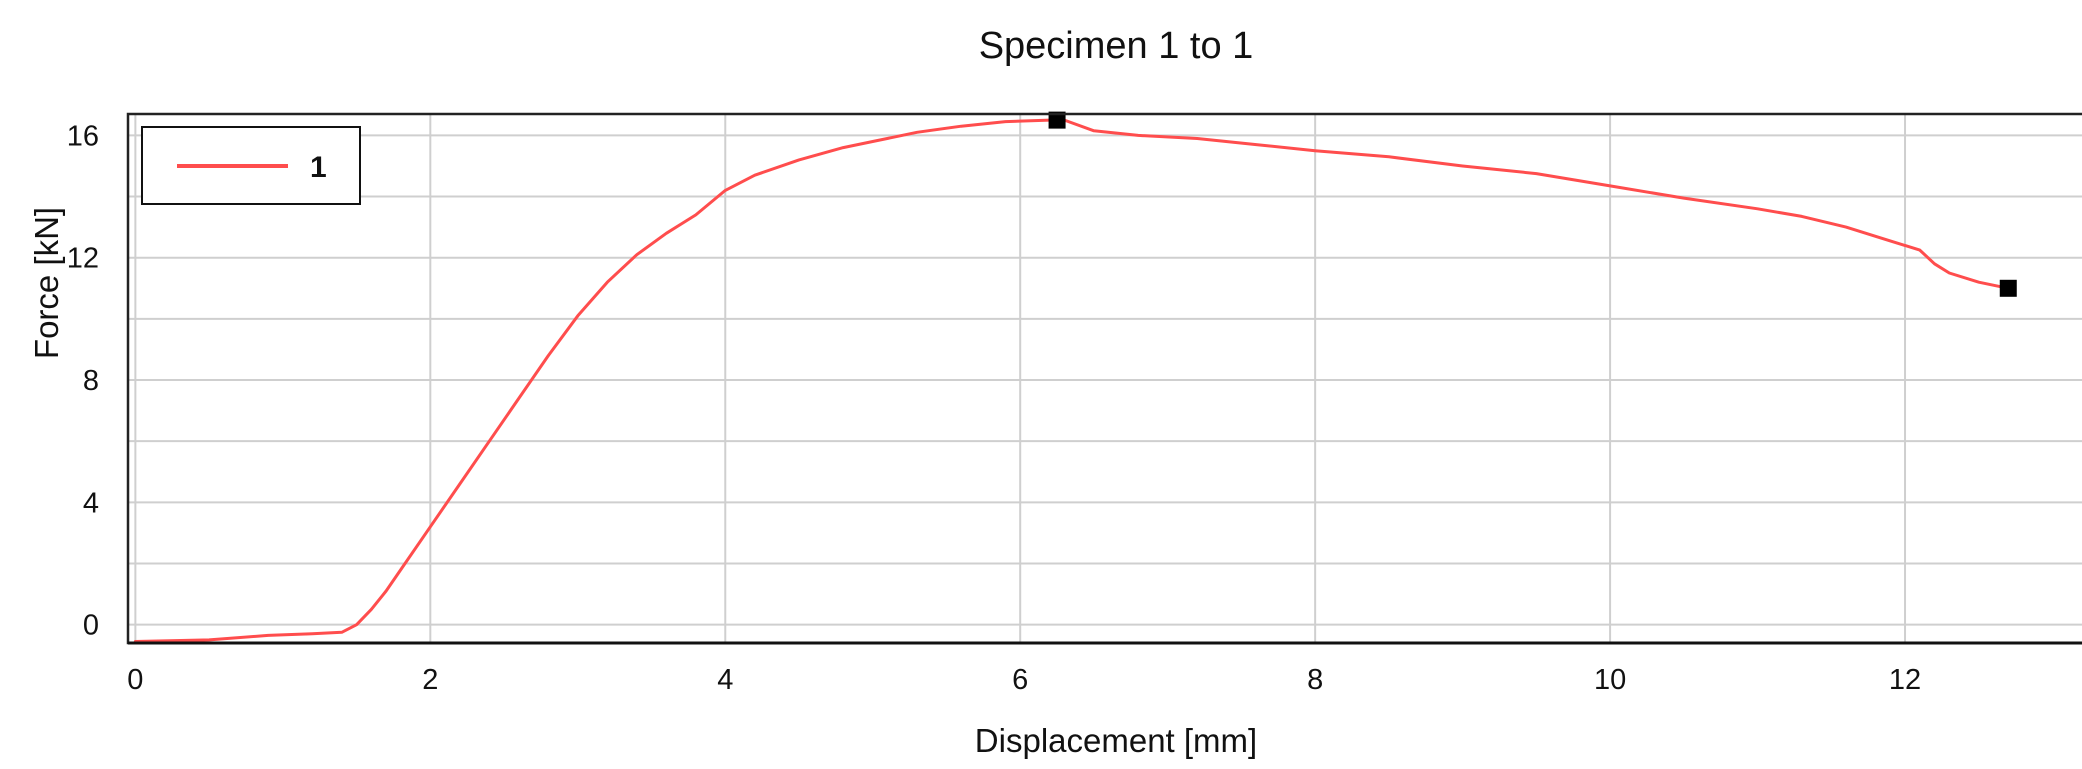 The image size is (2082, 769). Describe the element at coordinates (318, 167) in the screenshot. I see `legend-label-series-1: 1` at that location.